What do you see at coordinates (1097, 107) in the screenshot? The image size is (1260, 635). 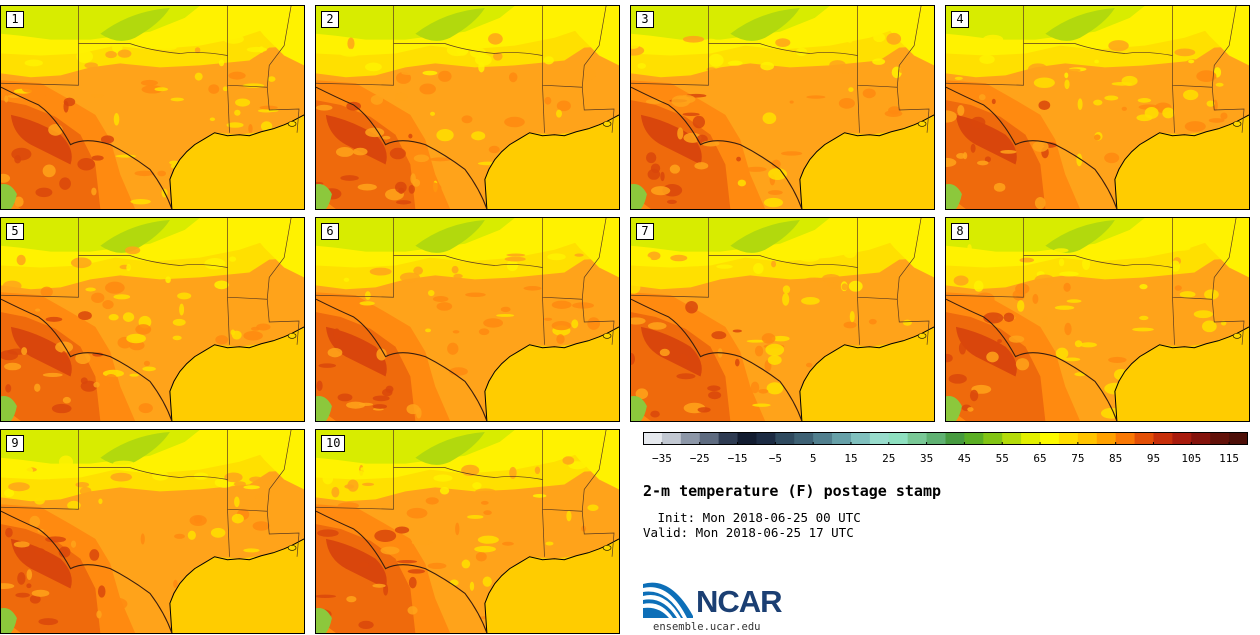 I see `member-panel: 4` at bounding box center [1097, 107].